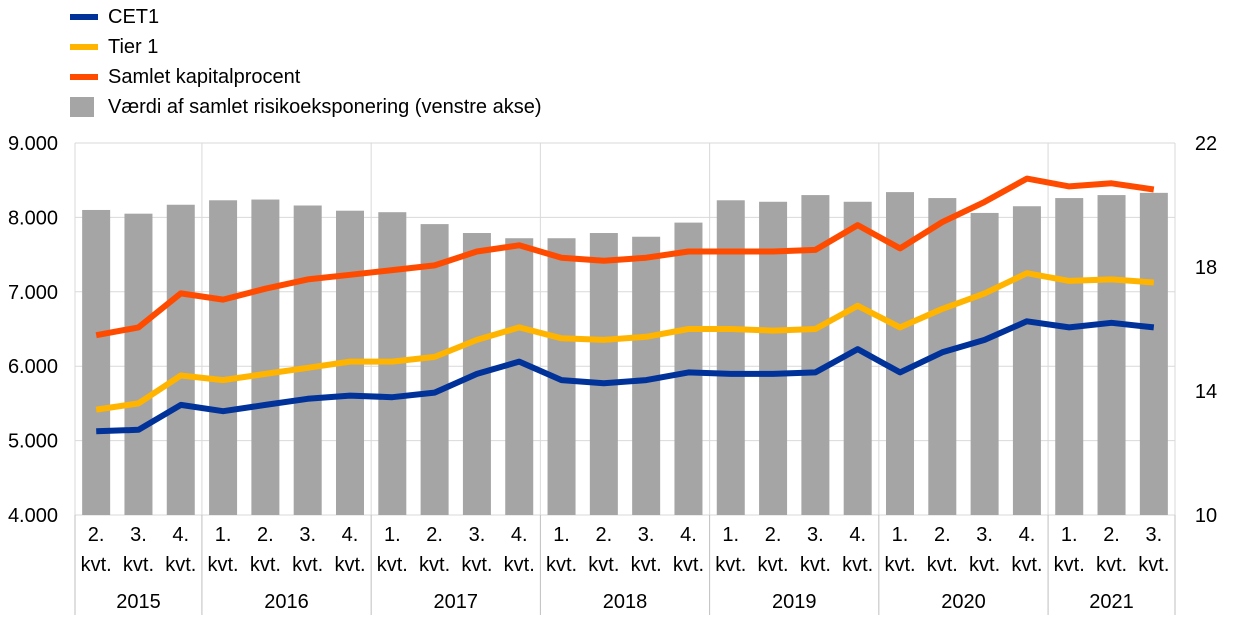  Describe the element at coordinates (33, 144) in the screenshot. I see `left-axis-tick-label: 9.000` at that location.